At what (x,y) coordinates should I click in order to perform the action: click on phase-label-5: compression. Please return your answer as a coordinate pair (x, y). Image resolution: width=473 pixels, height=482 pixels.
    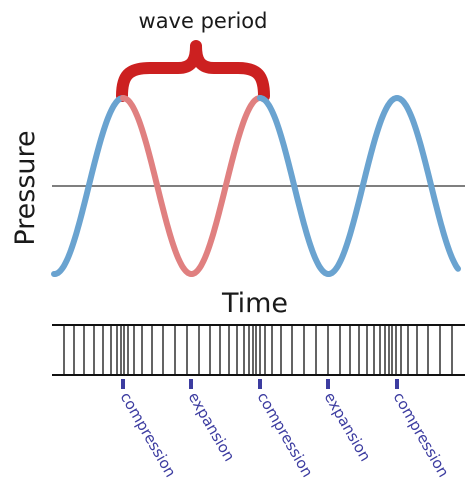
    Looking at the image, I should click on (421, 434).